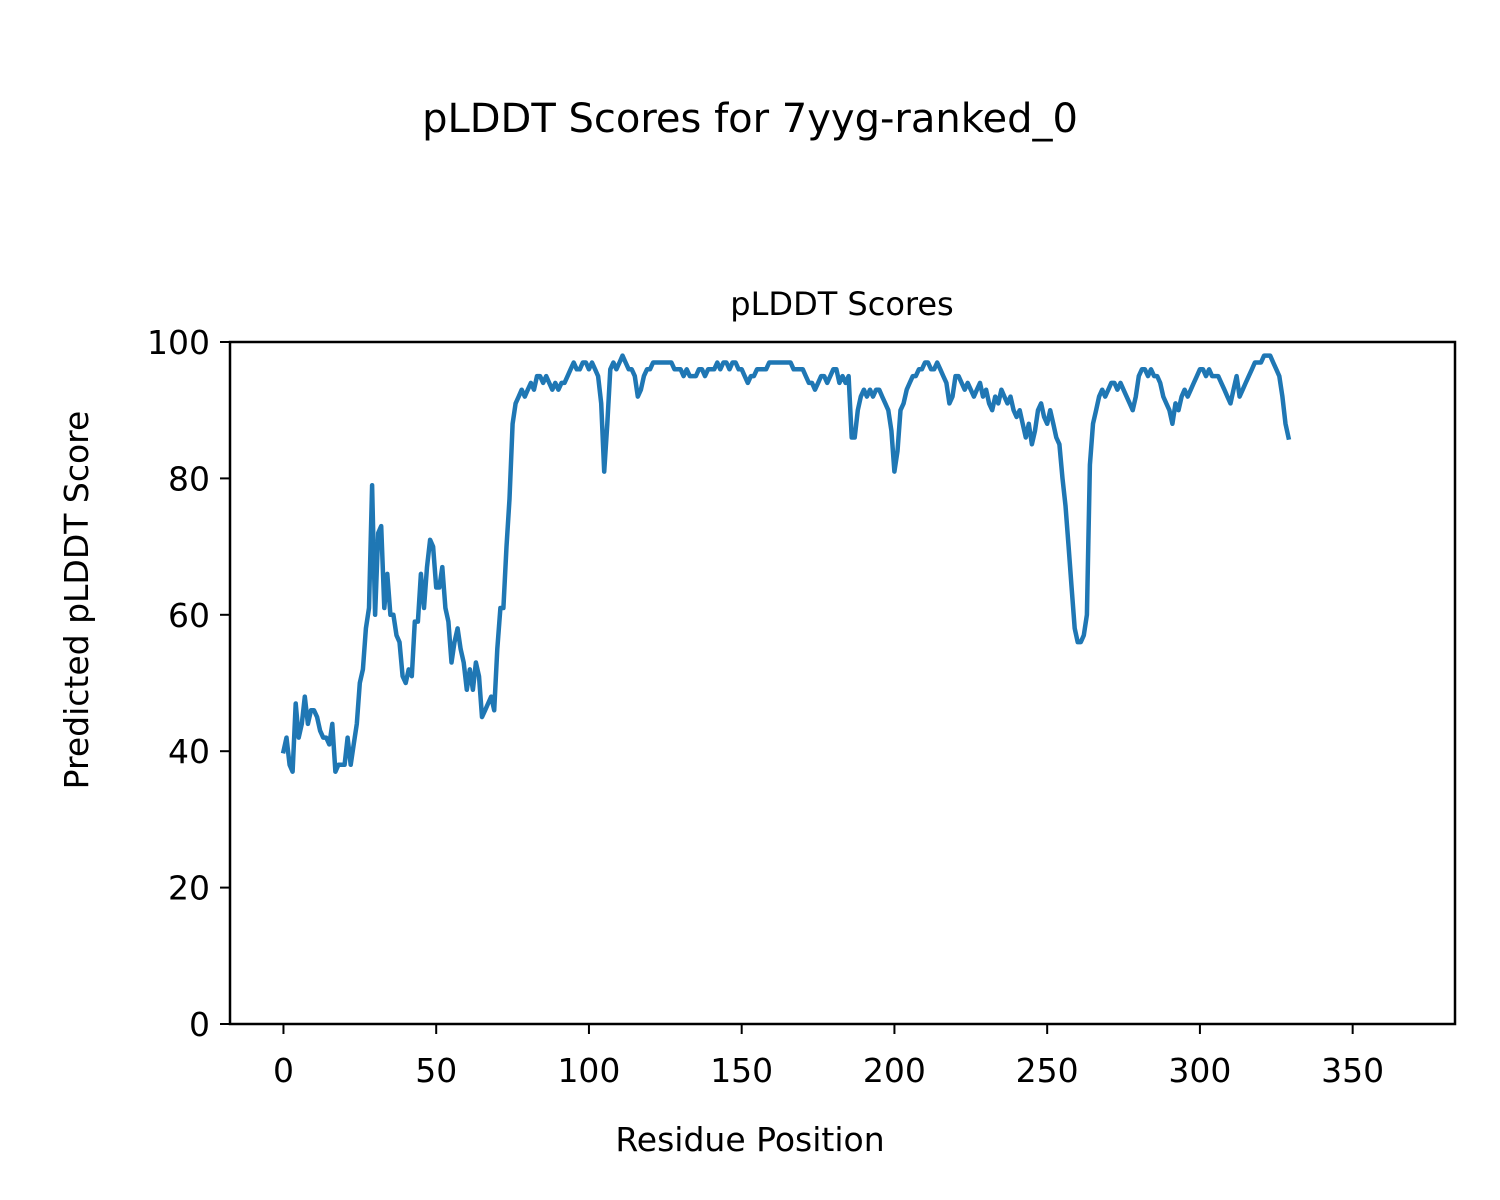  I want to click on x-tick-label: 300, so click(1199, 1070).